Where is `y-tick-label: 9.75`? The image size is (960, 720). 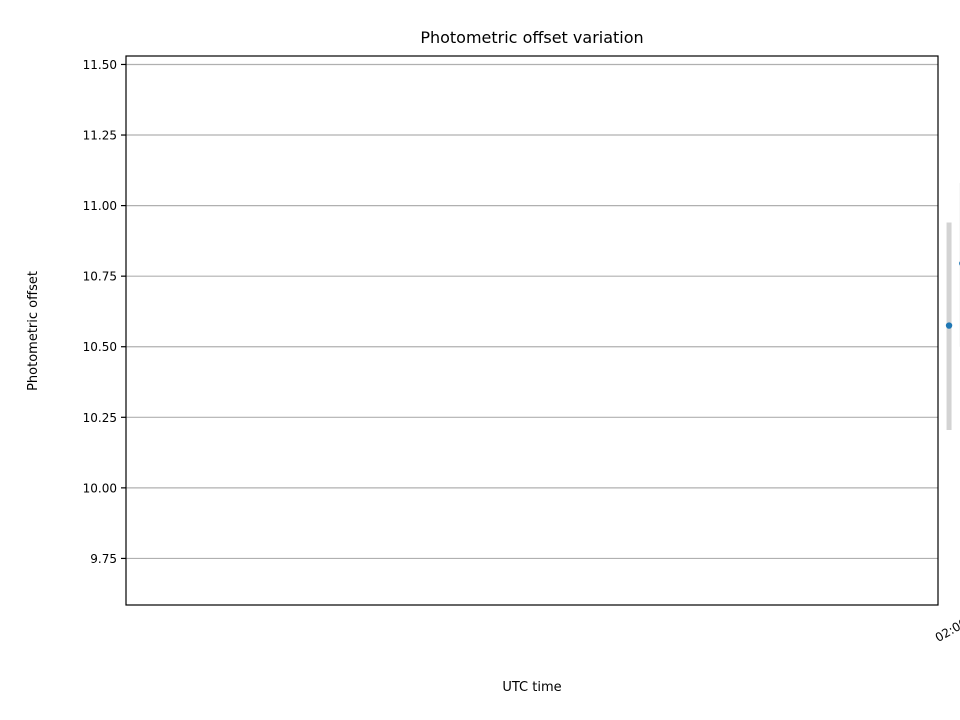
y-tick-label: 9.75 is located at coordinates (103, 559).